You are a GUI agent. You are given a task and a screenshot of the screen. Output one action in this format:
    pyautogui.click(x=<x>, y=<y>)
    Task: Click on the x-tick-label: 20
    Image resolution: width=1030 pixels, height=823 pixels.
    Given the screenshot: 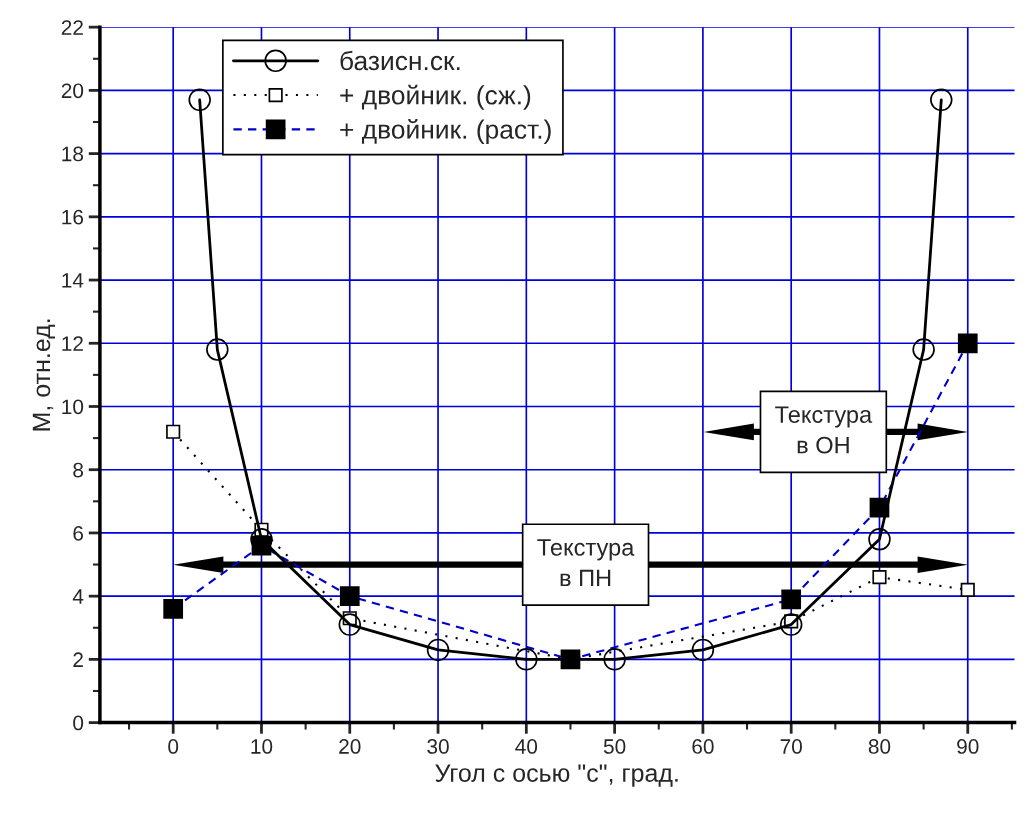 What is the action you would take?
    pyautogui.click(x=350, y=746)
    